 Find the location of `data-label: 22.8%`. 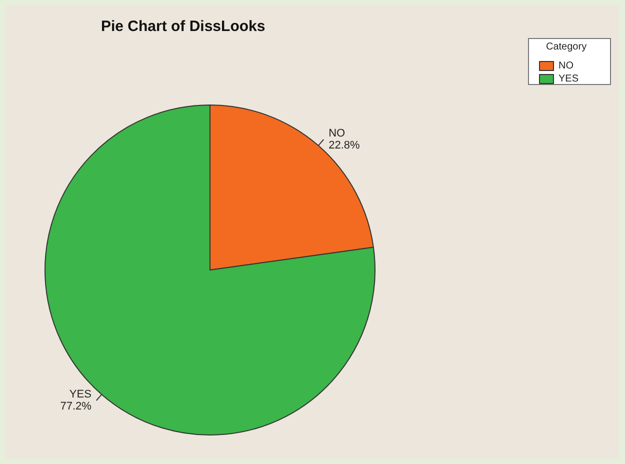

data-label: 22.8% is located at coordinates (344, 146).